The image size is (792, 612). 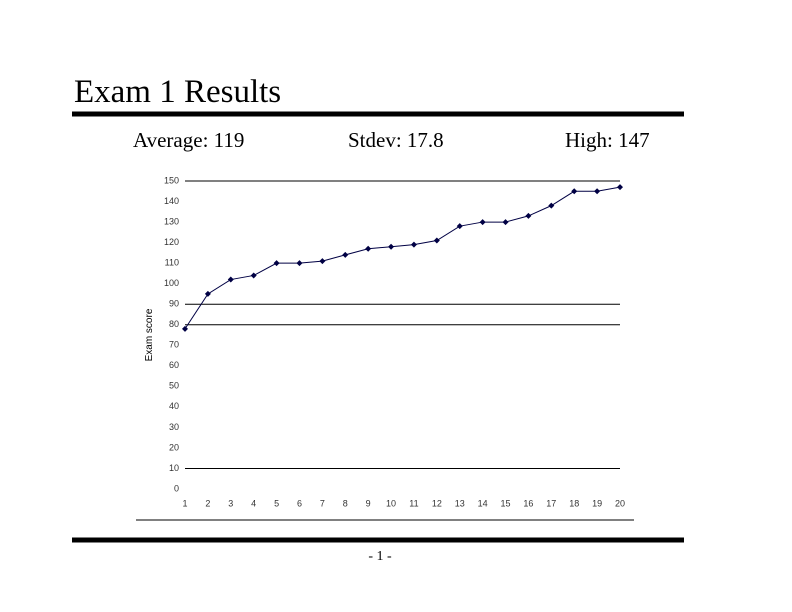 I want to click on data-line, so click(x=402, y=258).